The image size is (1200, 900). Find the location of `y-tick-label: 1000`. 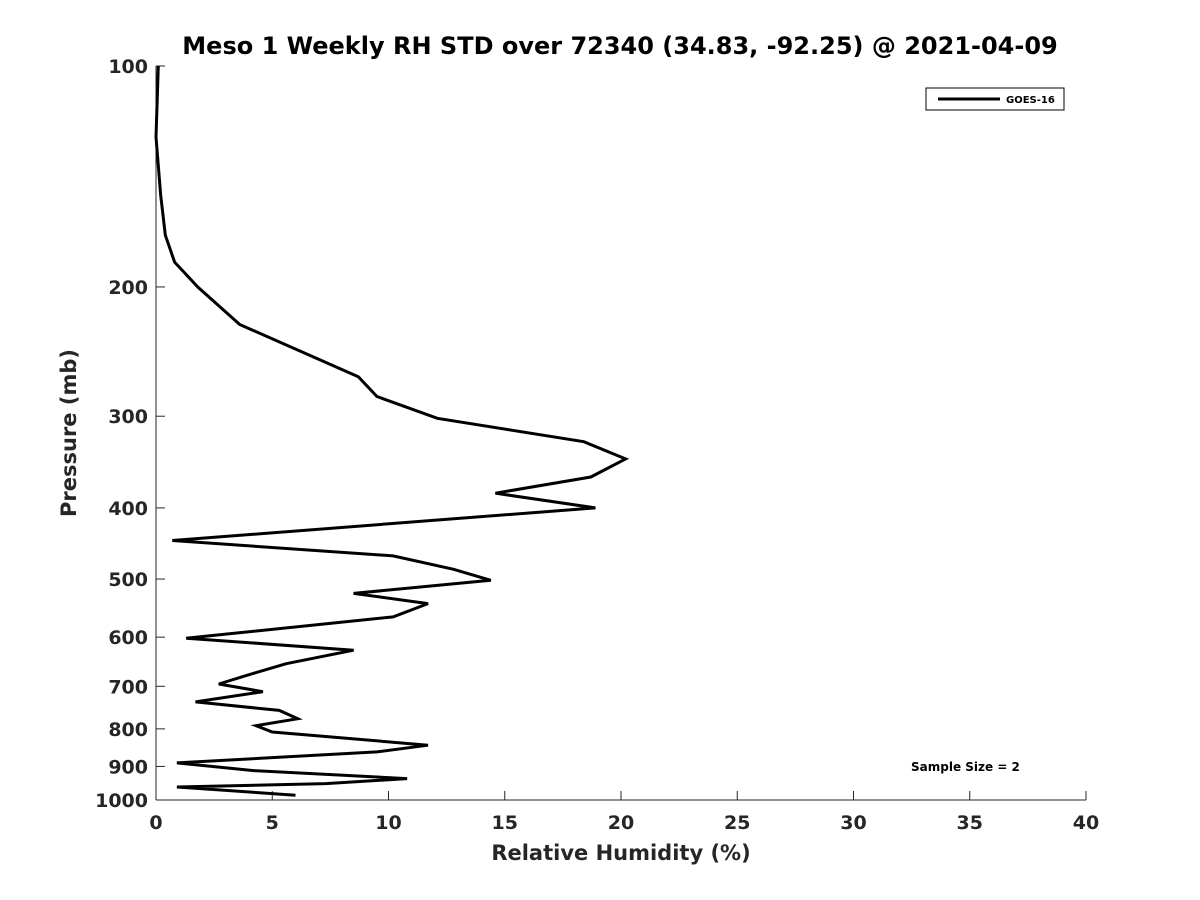

y-tick-label: 1000 is located at coordinates (121, 801).